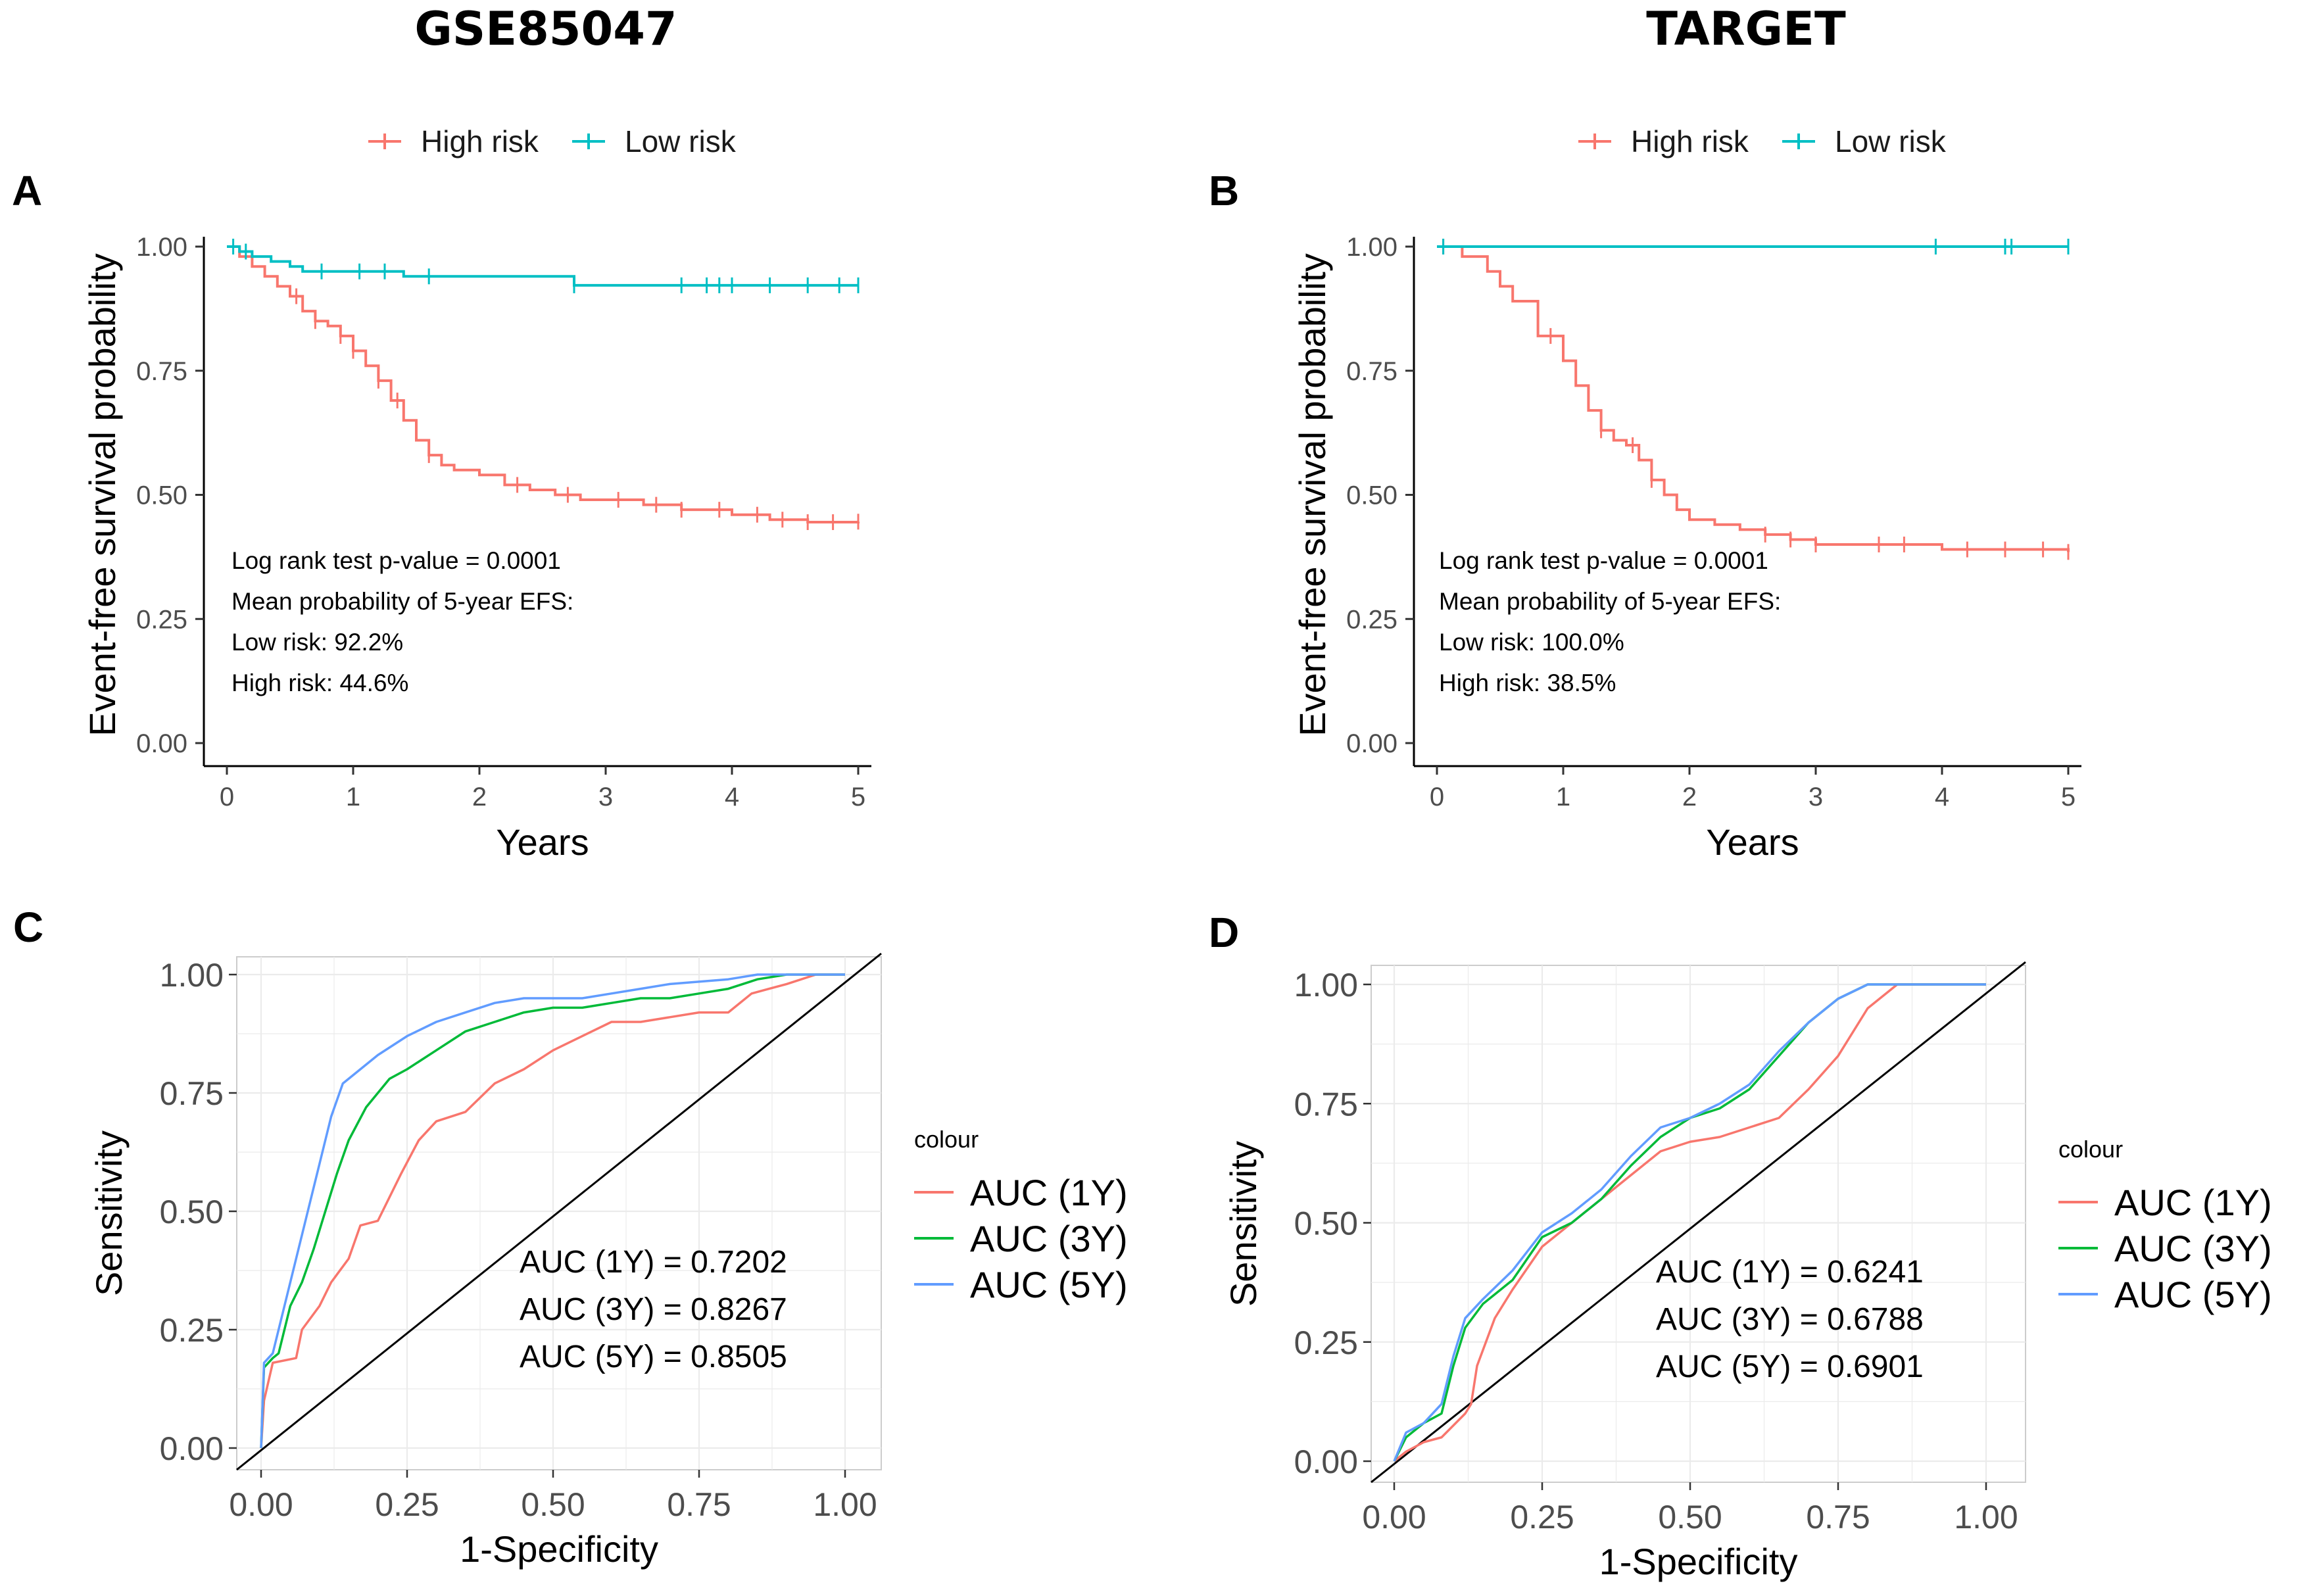  What do you see at coordinates (1746, 29) in the screenshot?
I see `right-column-title: TARGET` at bounding box center [1746, 29].